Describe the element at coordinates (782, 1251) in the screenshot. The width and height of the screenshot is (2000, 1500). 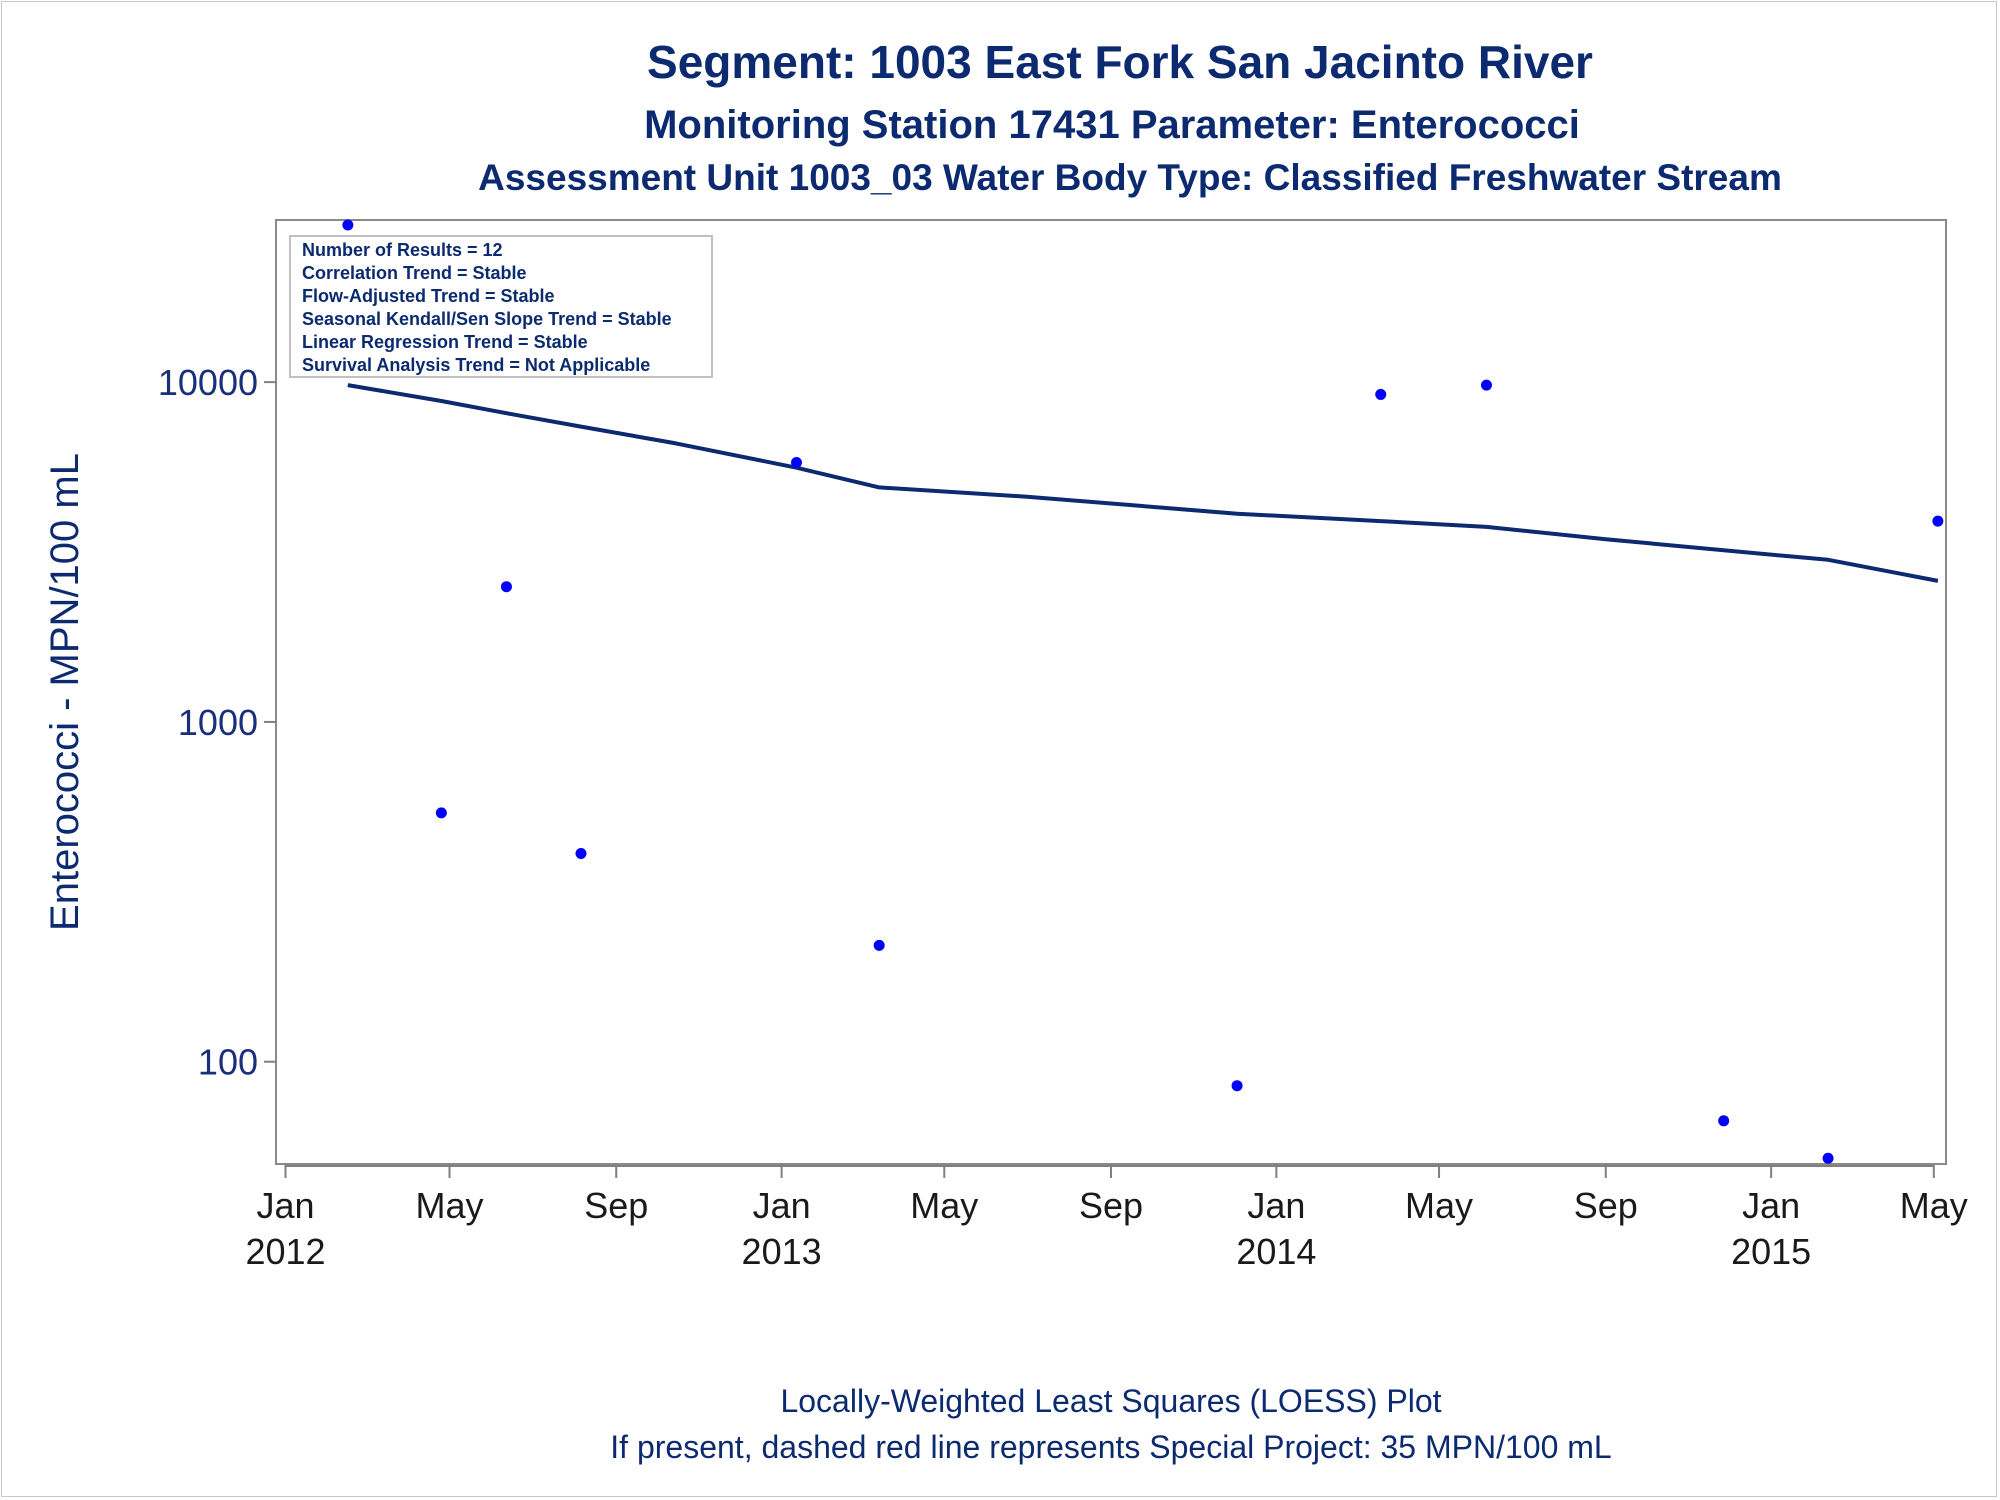
I see `x-tick-year-label: 2013` at that location.